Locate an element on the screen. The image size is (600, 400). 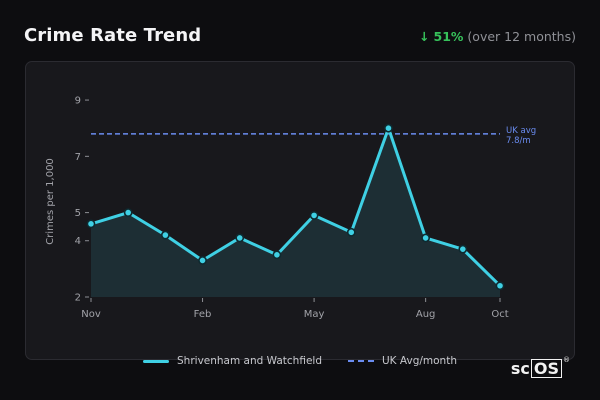
x-tick-label: May is located at coordinates (314, 314).